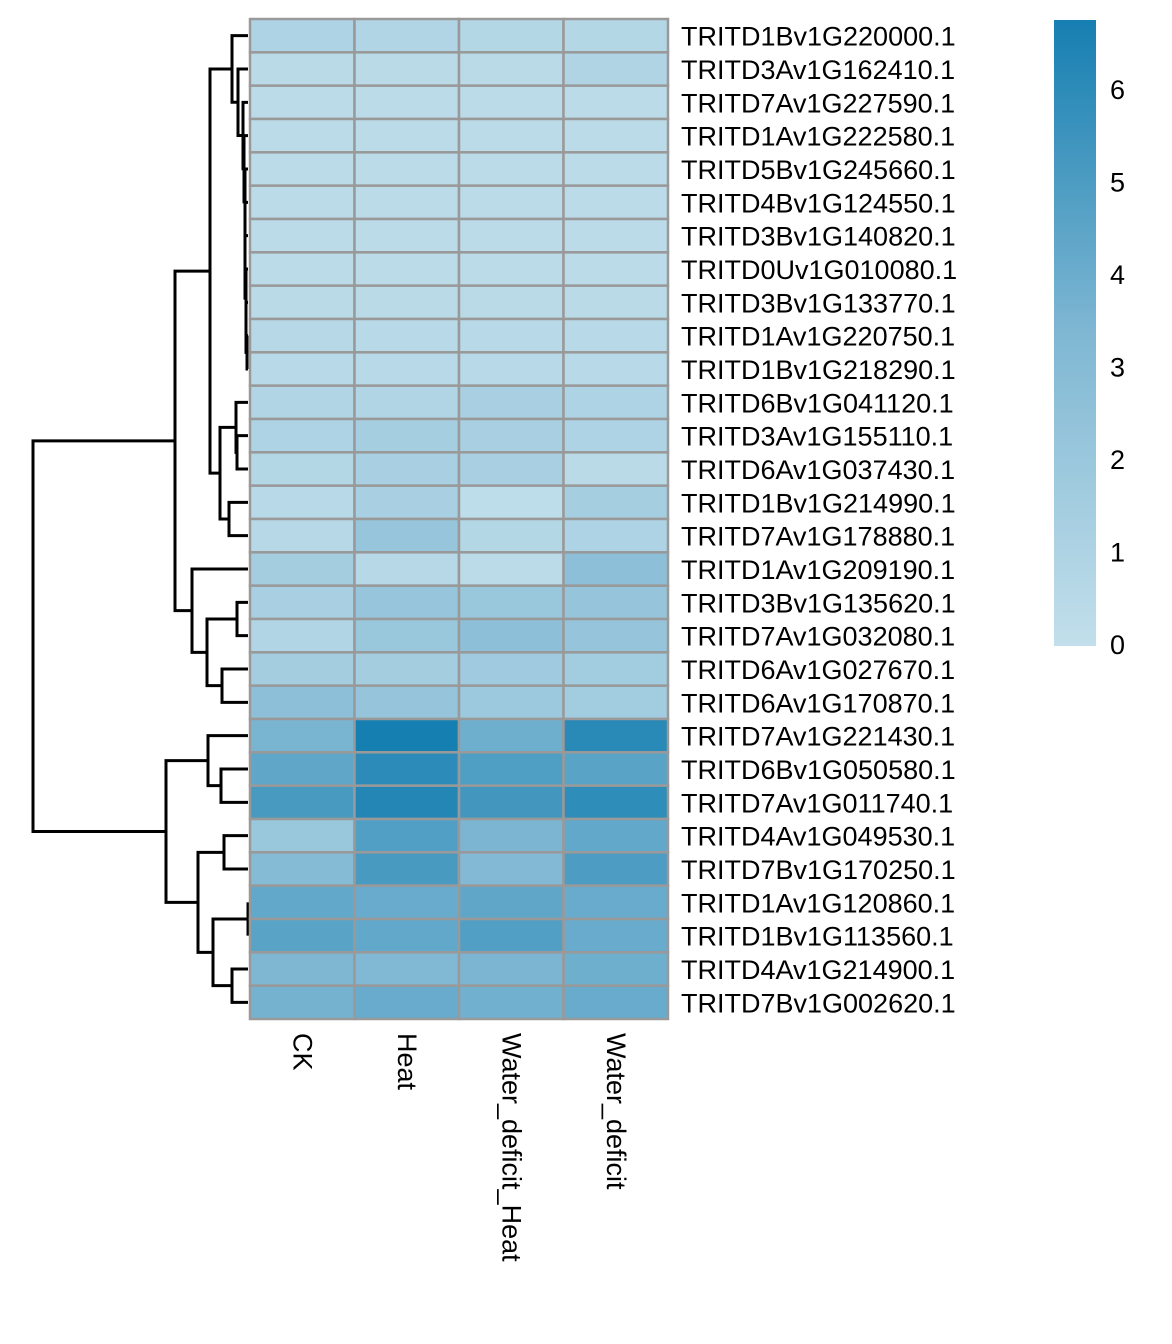 The width and height of the screenshot is (1172, 1344). What do you see at coordinates (818, 337) in the screenshot?
I see `row-label: TRITD1Av1G220750.1` at bounding box center [818, 337].